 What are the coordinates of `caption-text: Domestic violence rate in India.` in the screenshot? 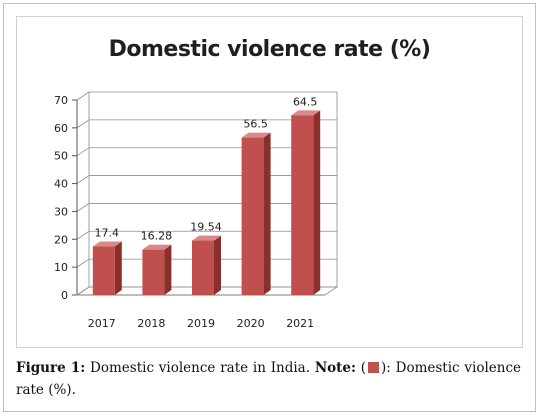 It's located at (200, 368).